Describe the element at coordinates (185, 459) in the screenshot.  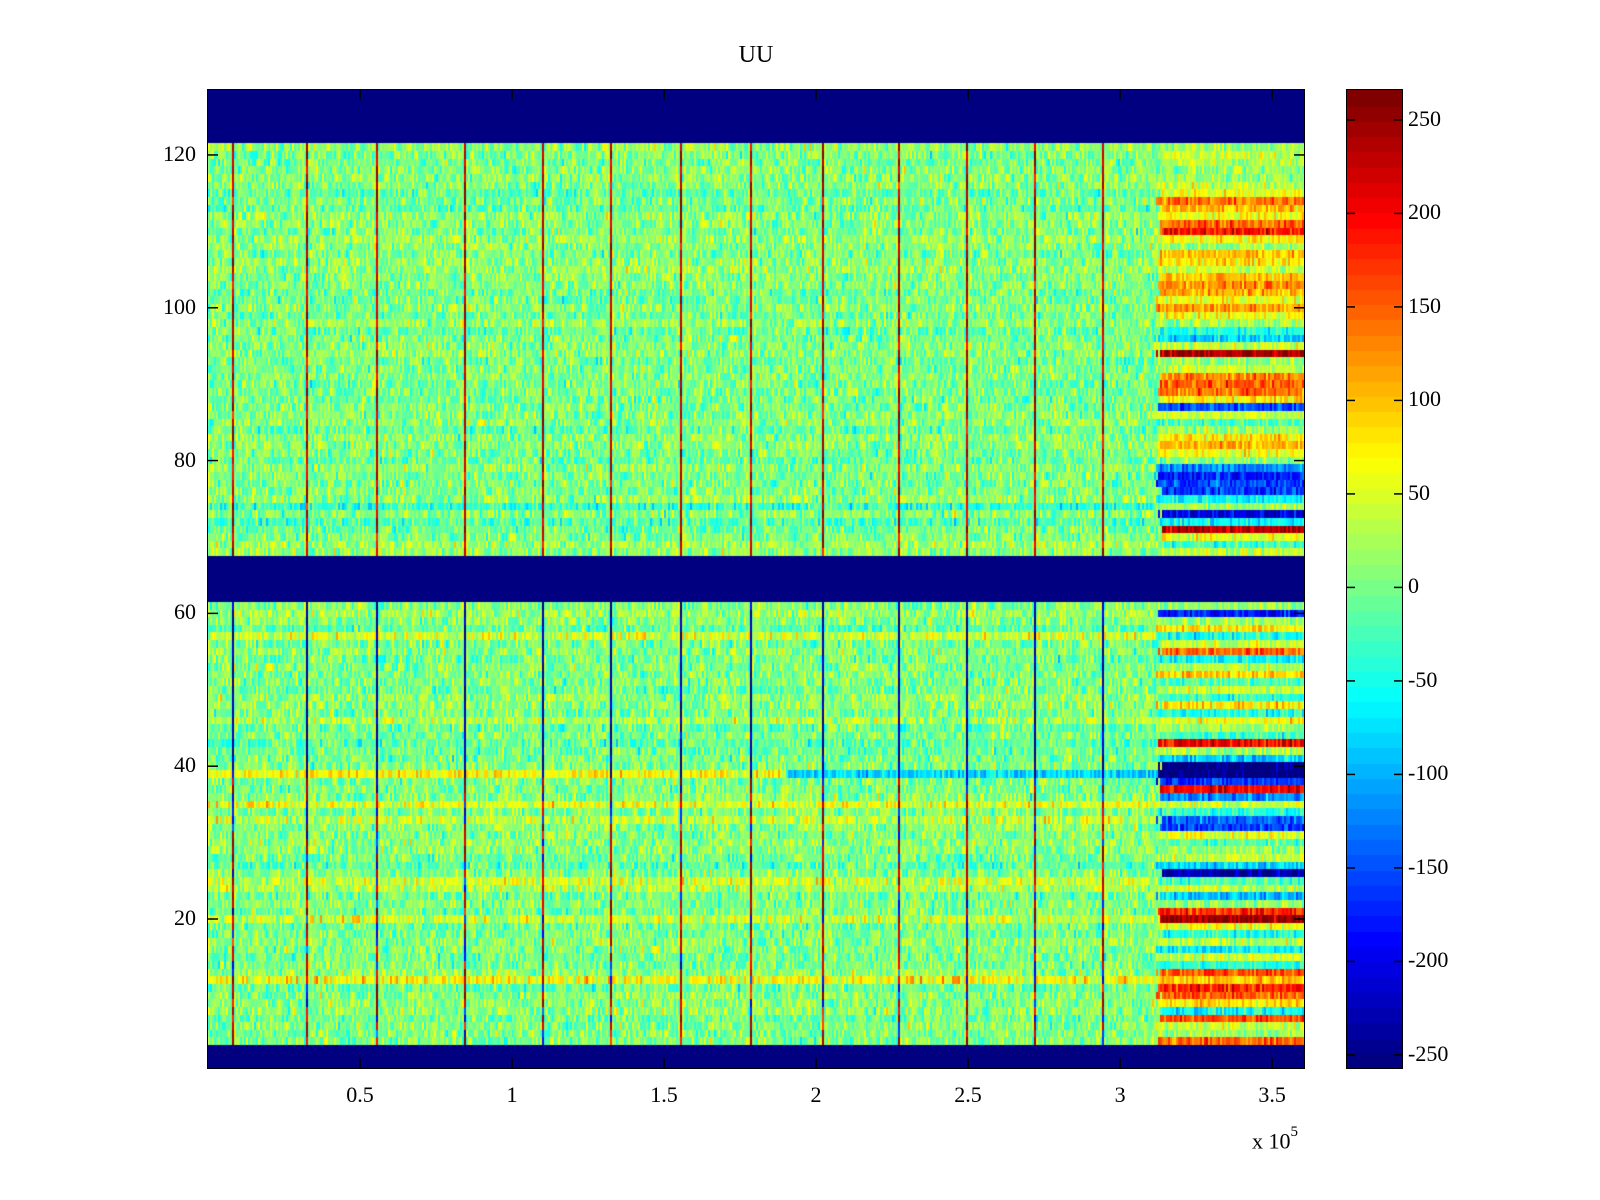
I see `y-tick-label: 80` at that location.